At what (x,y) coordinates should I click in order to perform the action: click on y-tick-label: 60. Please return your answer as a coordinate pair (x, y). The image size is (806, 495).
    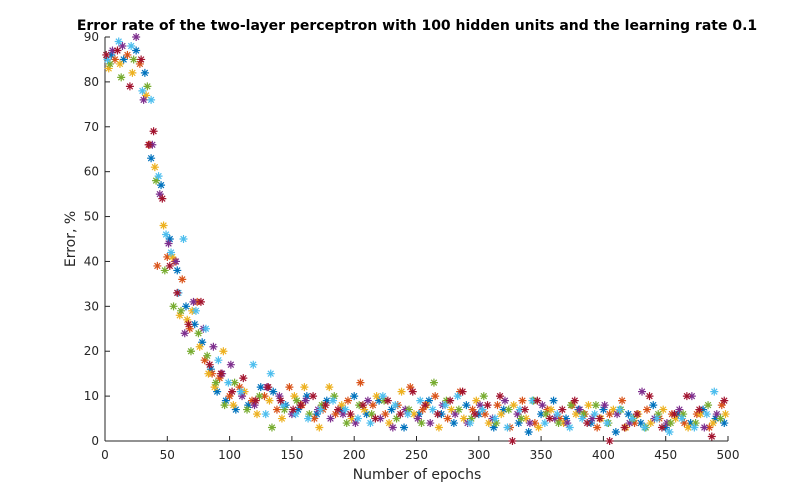
    Looking at the image, I should click on (91, 172).